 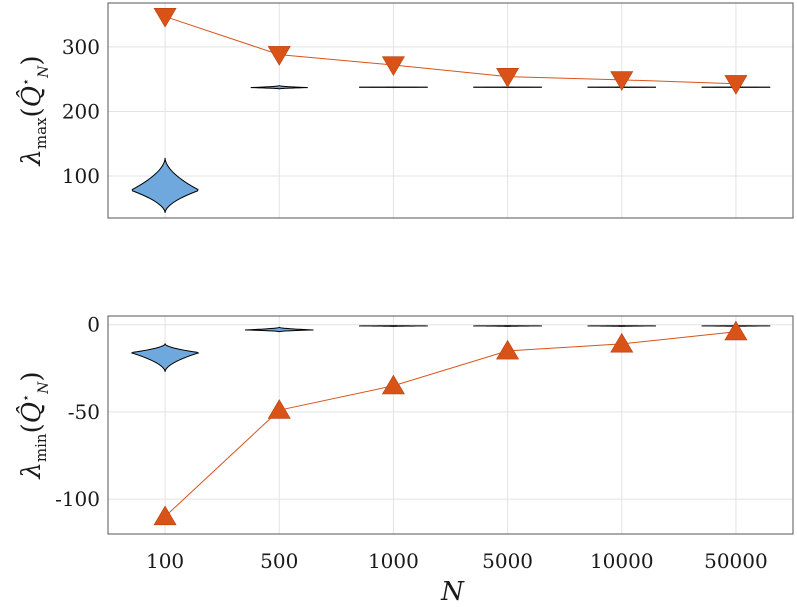 What do you see at coordinates (84, 412) in the screenshot?
I see `y-tick-label: -50` at bounding box center [84, 412].